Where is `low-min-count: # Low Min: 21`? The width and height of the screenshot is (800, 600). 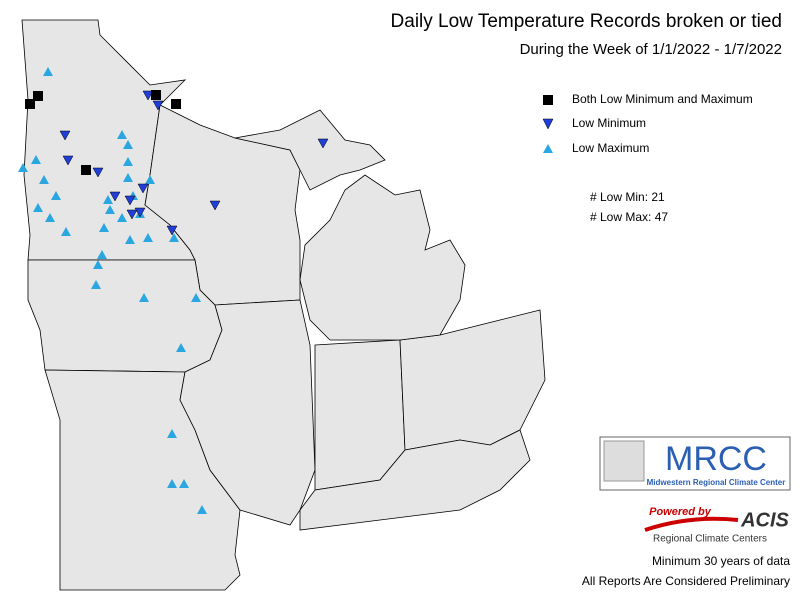 low-min-count: # Low Min: 21 is located at coordinates (627, 197).